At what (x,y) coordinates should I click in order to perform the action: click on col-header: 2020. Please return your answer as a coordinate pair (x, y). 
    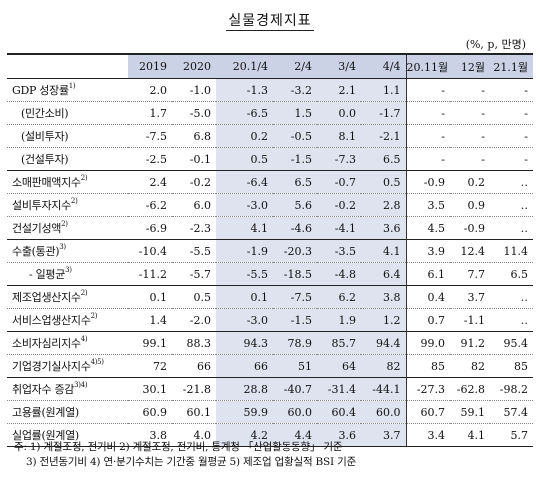
    Looking at the image, I should click on (194, 66).